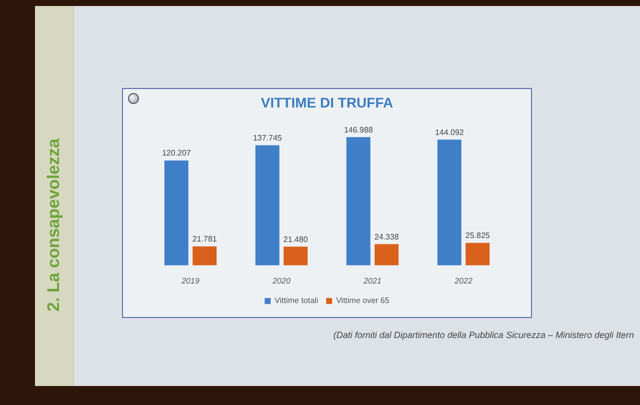 This screenshot has height=405, width=640. I want to click on data-label: 25.825, so click(477, 235).